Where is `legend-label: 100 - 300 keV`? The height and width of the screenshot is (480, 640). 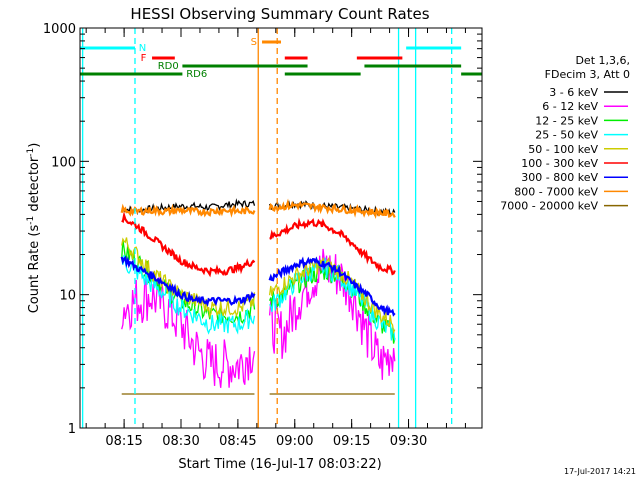
legend-label: 100 - 300 keV is located at coordinates (559, 163).